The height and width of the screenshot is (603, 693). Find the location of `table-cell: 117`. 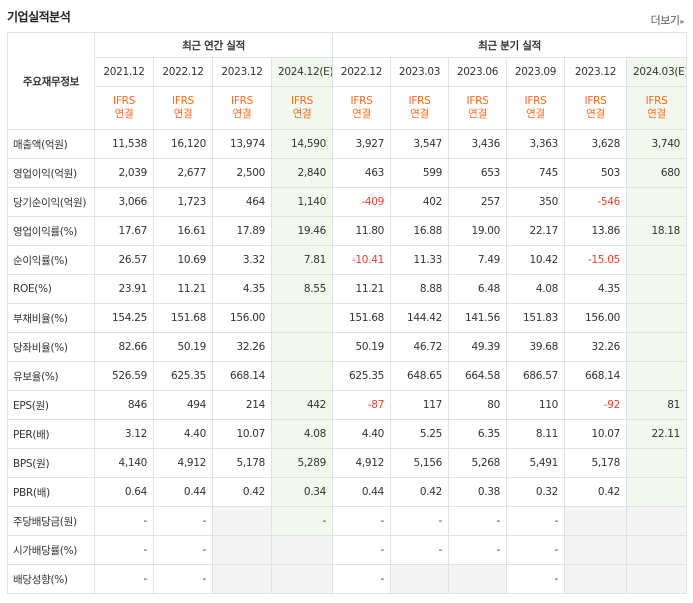

table-cell: 117 is located at coordinates (419, 405).